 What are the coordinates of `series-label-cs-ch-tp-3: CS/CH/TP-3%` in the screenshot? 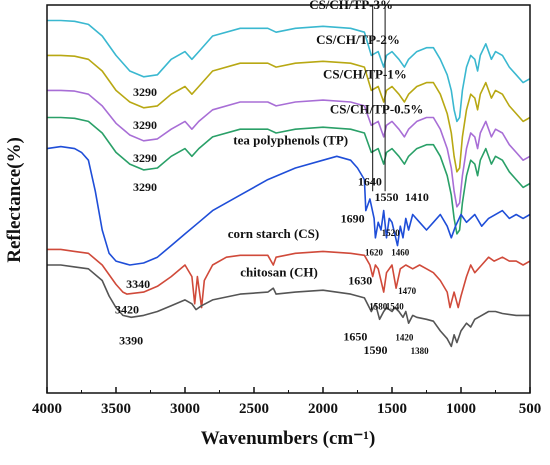 It's located at (351, 6).